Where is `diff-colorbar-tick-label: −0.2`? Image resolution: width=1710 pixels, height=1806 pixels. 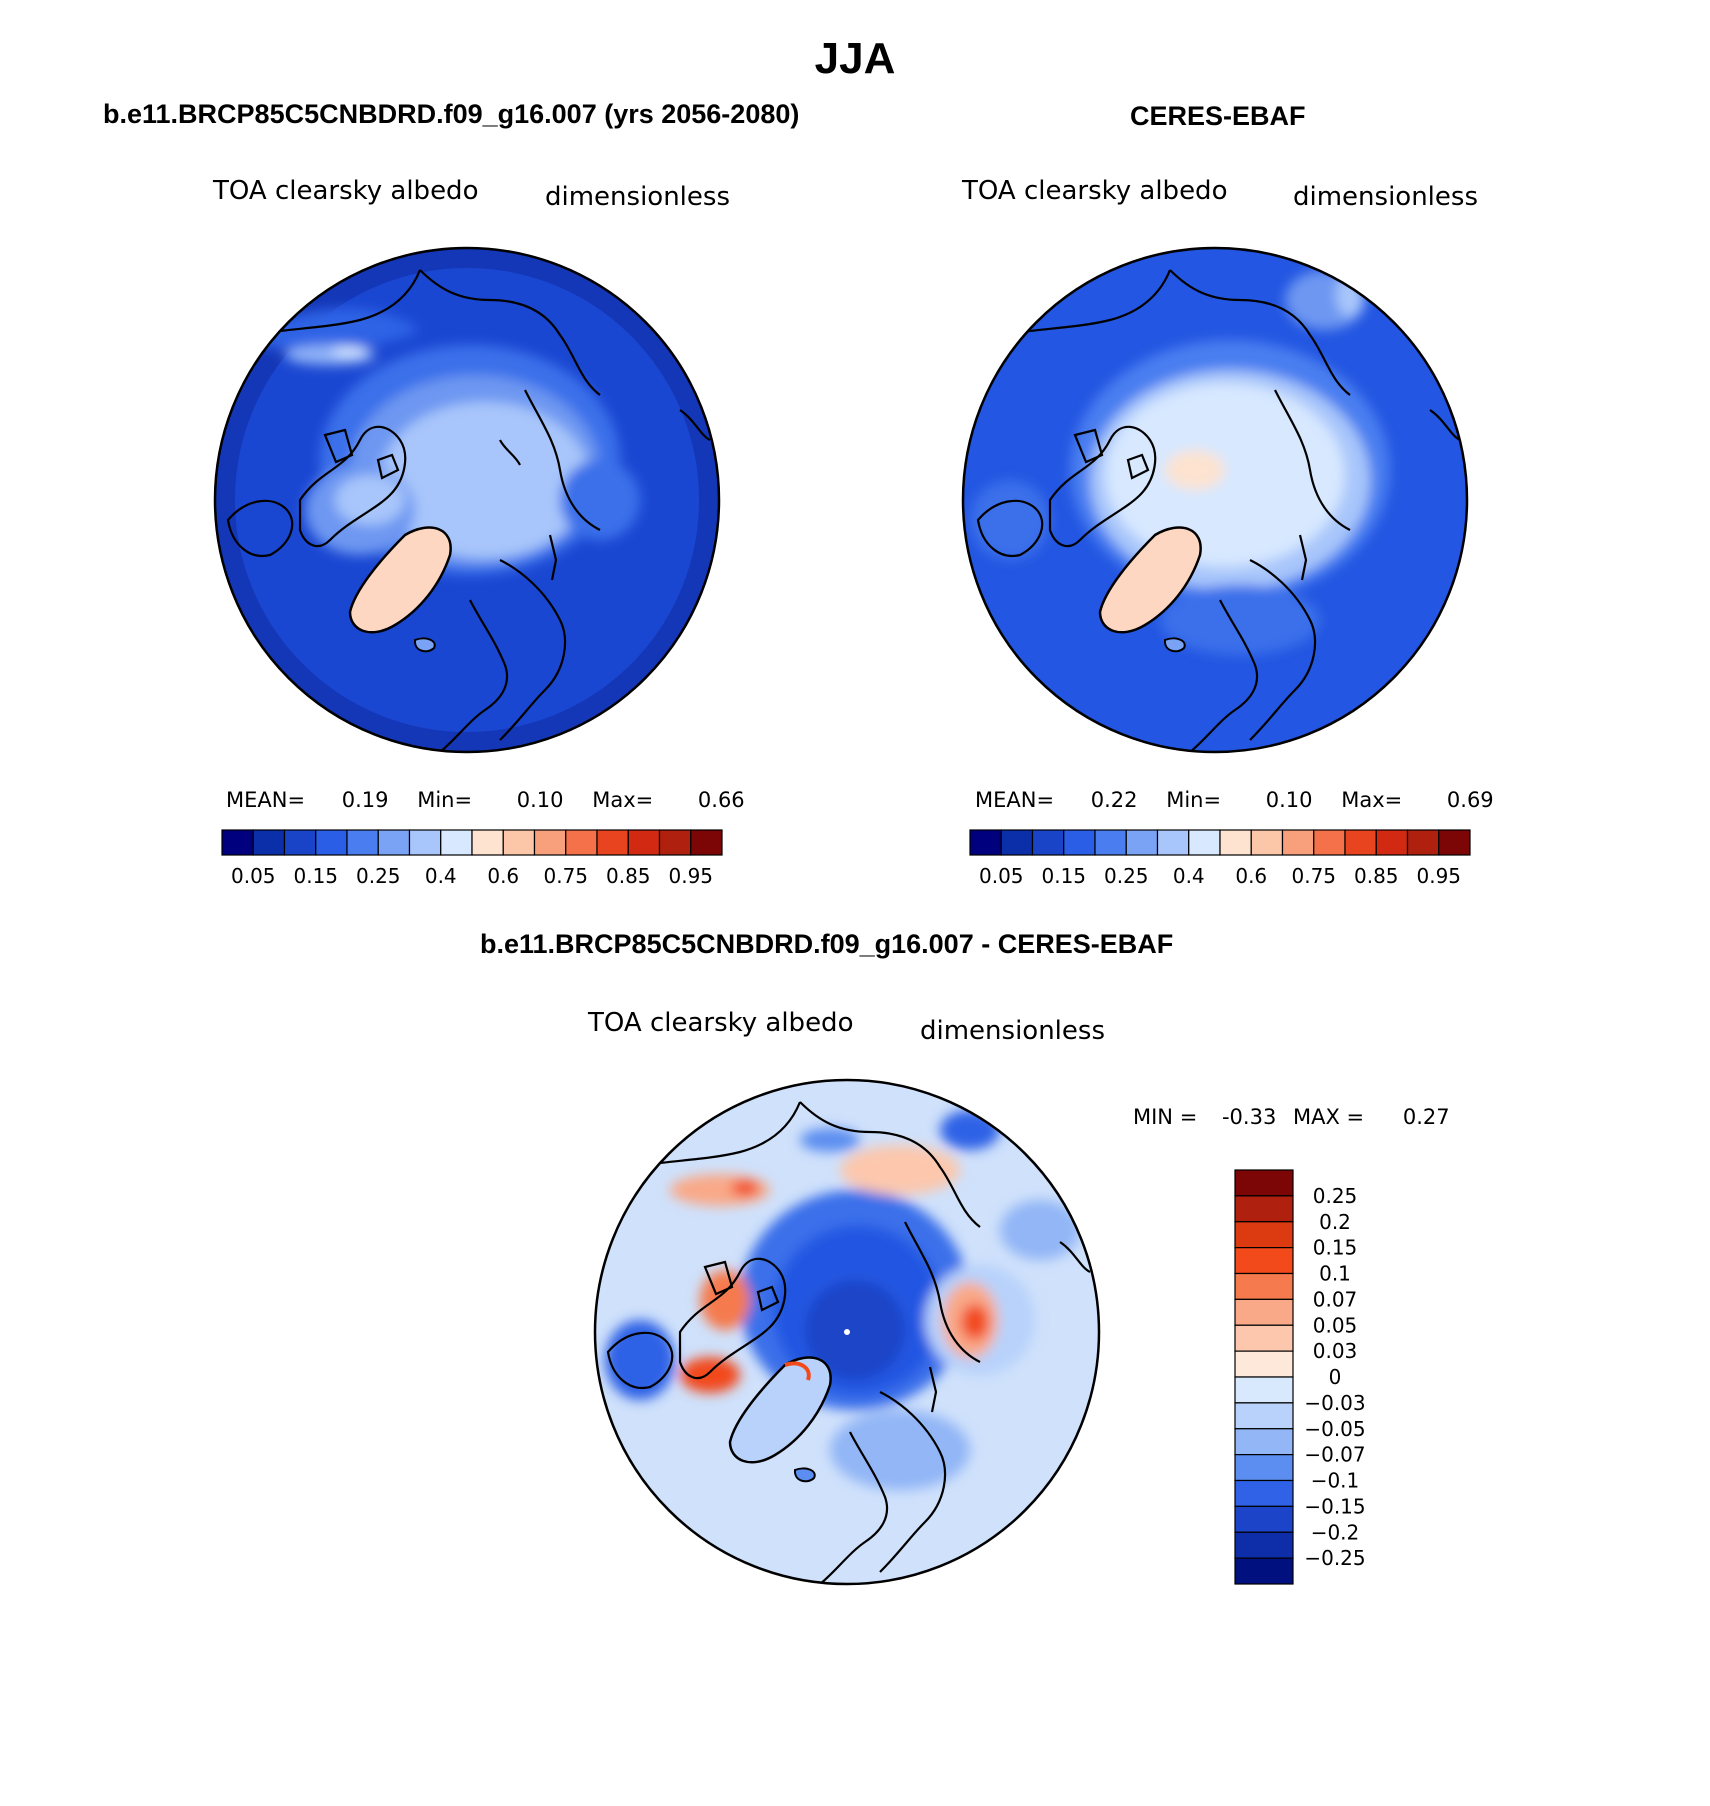 diff-colorbar-tick-label: −0.2 is located at coordinates (1335, 1532).